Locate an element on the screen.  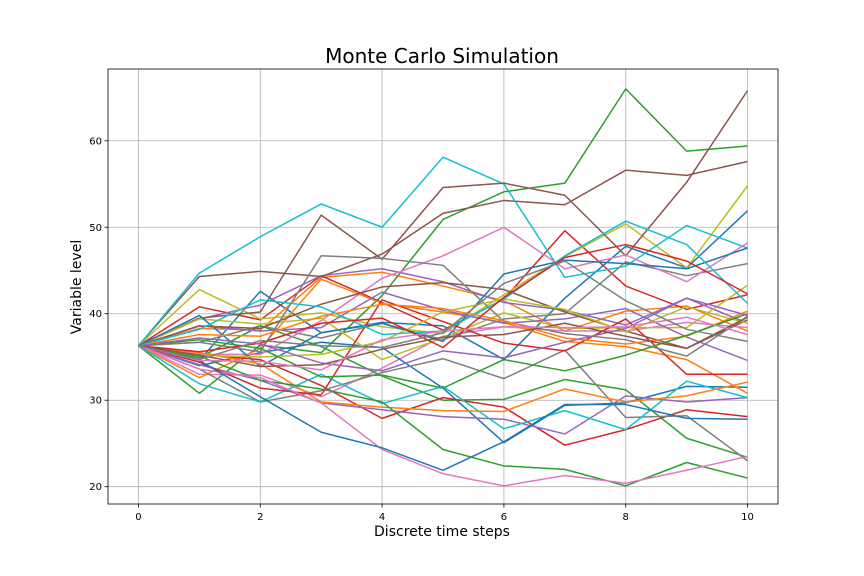
y-axis-label: Variable level is located at coordinates (77, 287).